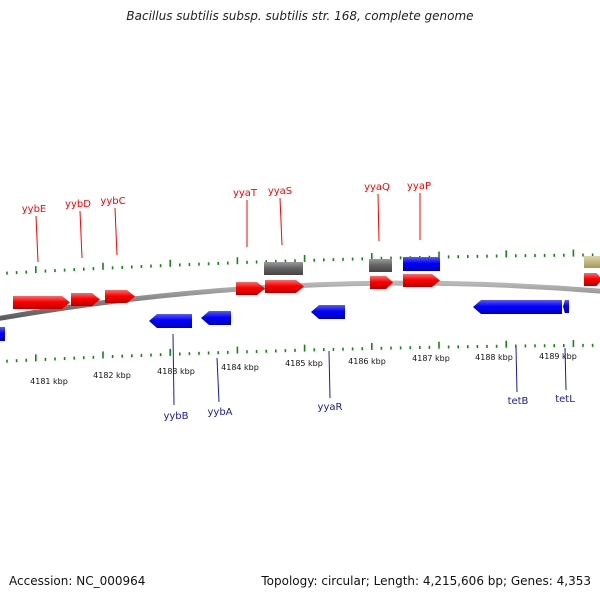 The height and width of the screenshot is (600, 600). Describe the element at coordinates (240, 367) in the screenshot. I see `kbp-label: 4184 kbp` at that location.